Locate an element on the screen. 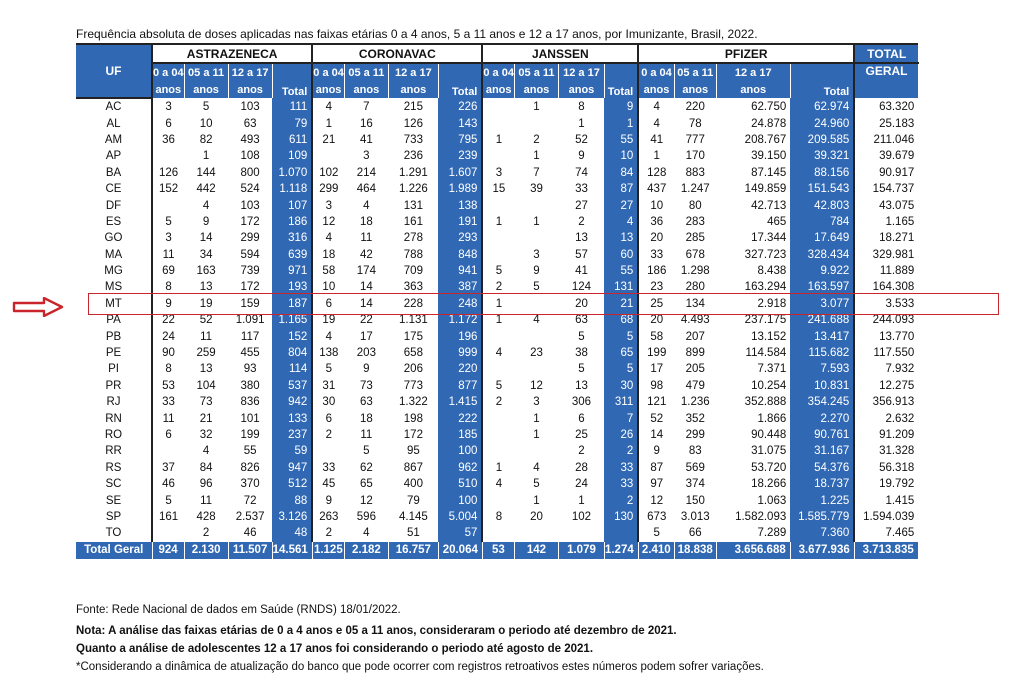 The width and height of the screenshot is (1024, 683). cell-coronavac-total: 226 is located at coordinates (461, 107).